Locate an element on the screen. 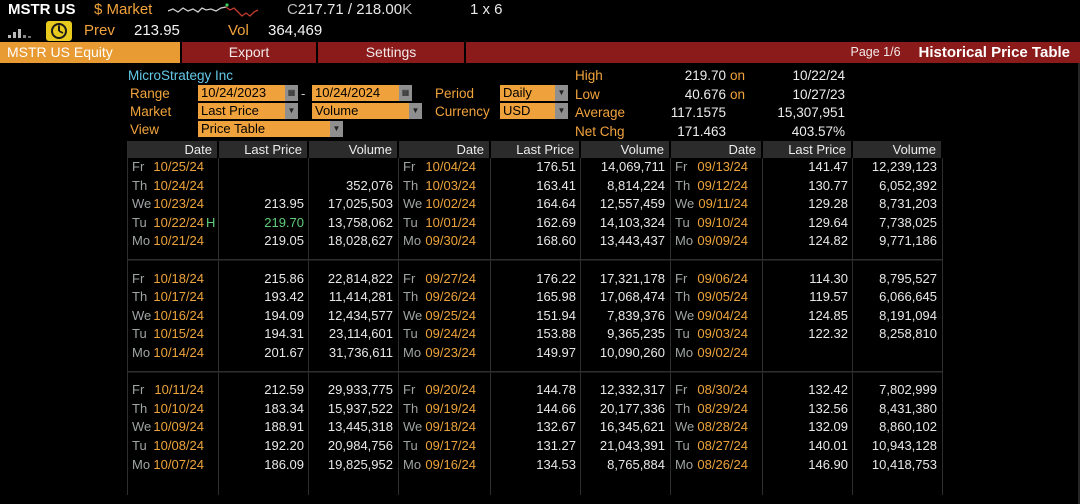 Image resolution: width=1080 pixels, height=504 pixels. last-price-cell: 219.05 is located at coordinates (264, 241).